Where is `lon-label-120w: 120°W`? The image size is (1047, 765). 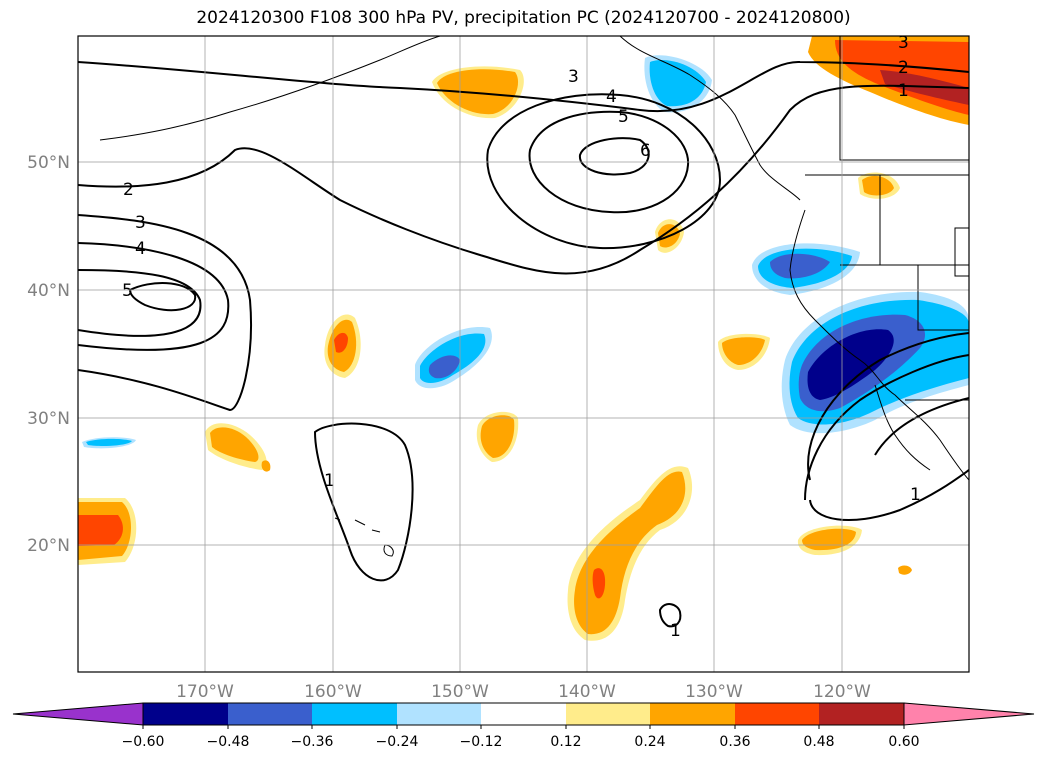 lon-label-120w: 120°W is located at coordinates (842, 692).